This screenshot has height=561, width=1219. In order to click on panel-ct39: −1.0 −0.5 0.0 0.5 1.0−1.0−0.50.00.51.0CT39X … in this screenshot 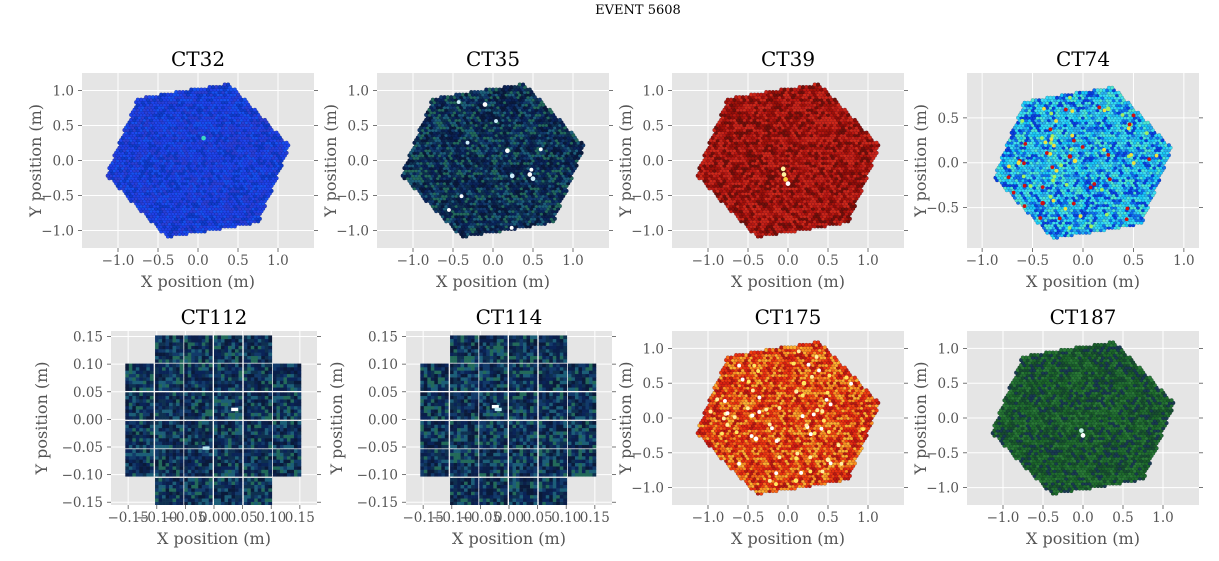, I will do `click(762, 169)`.